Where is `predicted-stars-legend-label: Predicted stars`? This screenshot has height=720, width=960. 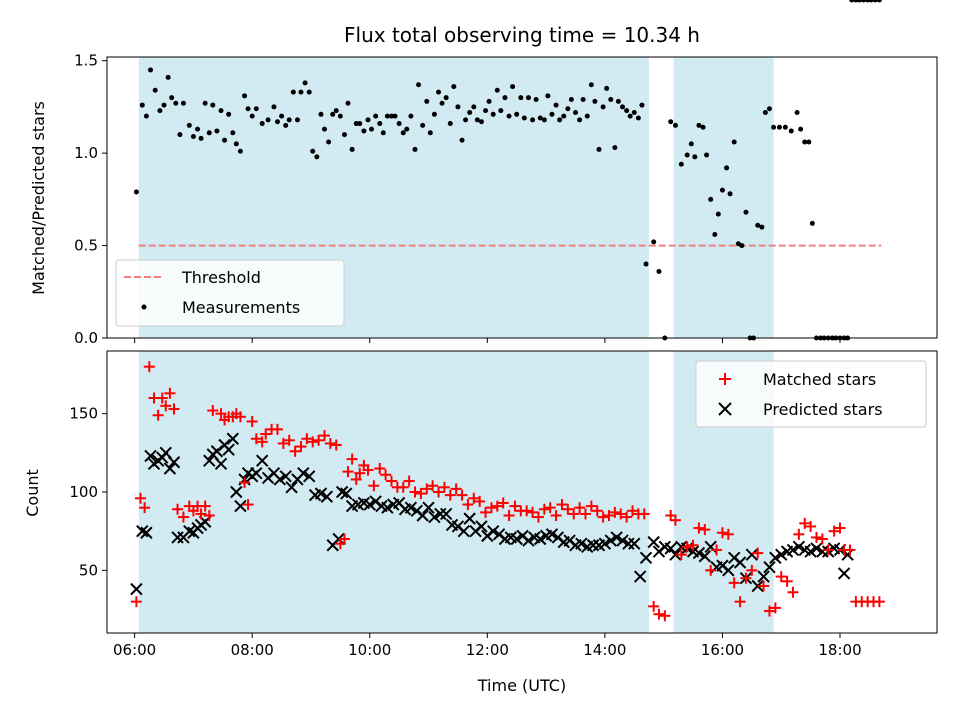
predicted-stars-legend-label: Predicted stars is located at coordinates (823, 409).